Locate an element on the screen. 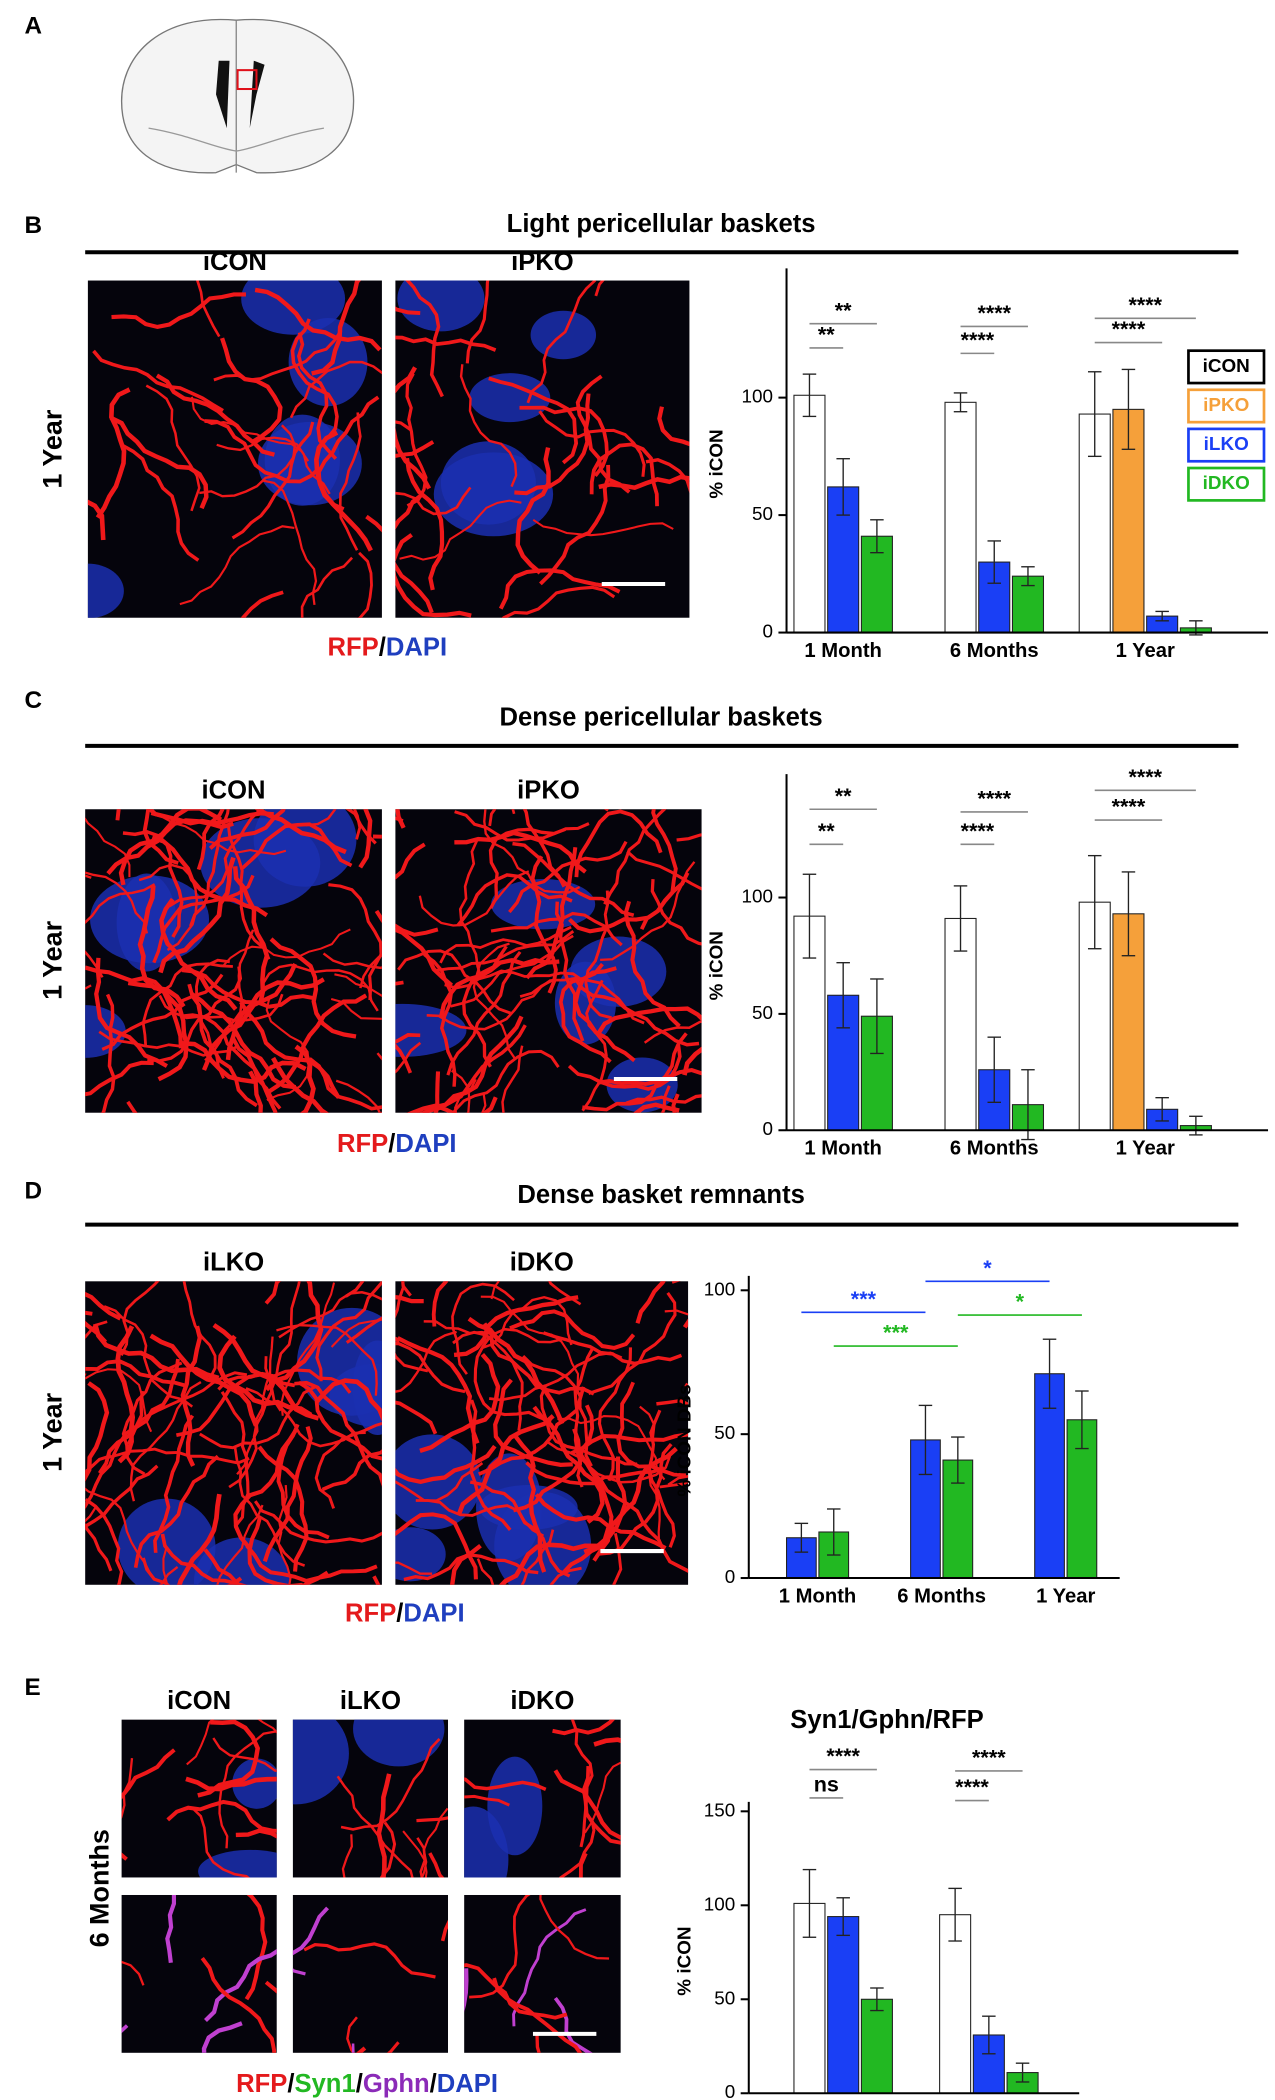 Image resolution: width=1275 pixels, height=2100 pixels. y-tick-label: 150 is located at coordinates (719, 1810).